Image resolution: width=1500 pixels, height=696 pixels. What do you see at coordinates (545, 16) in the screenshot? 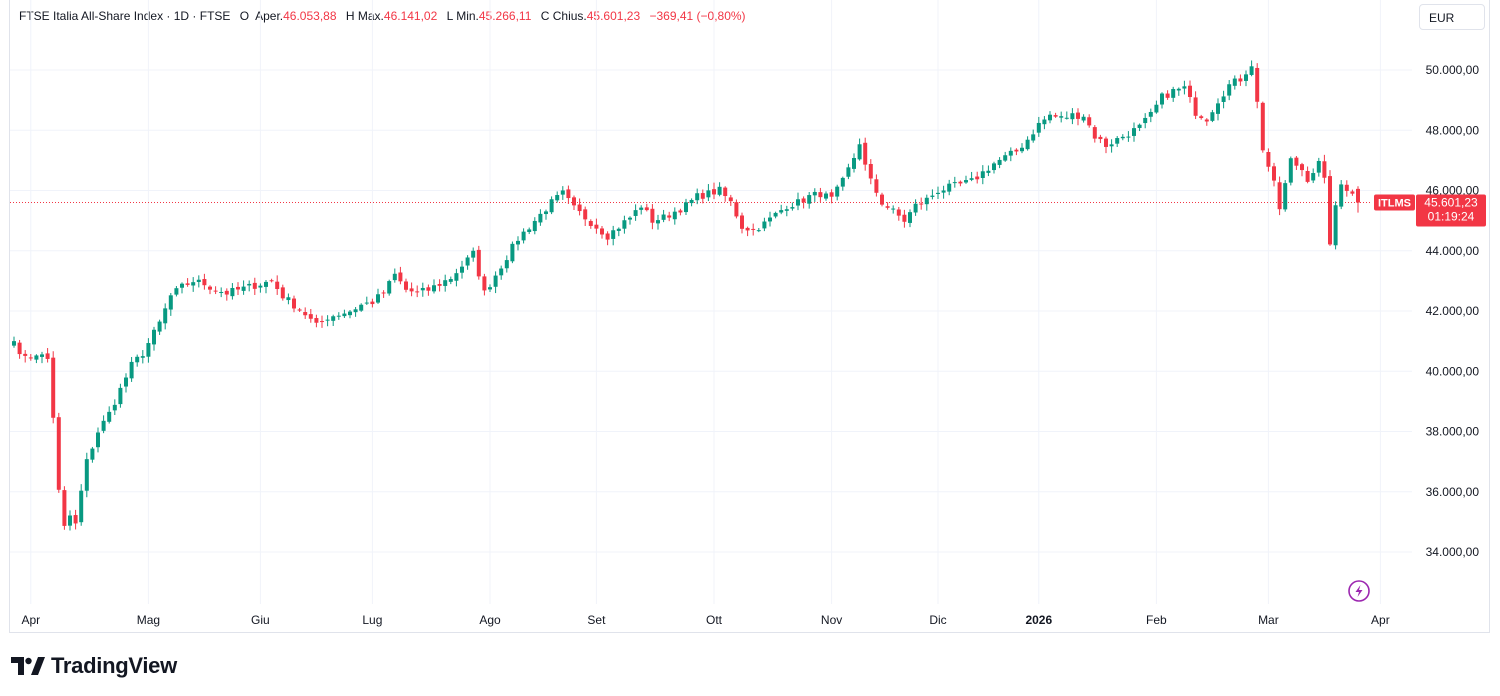
I see `legend-close-label: C` at bounding box center [545, 16].